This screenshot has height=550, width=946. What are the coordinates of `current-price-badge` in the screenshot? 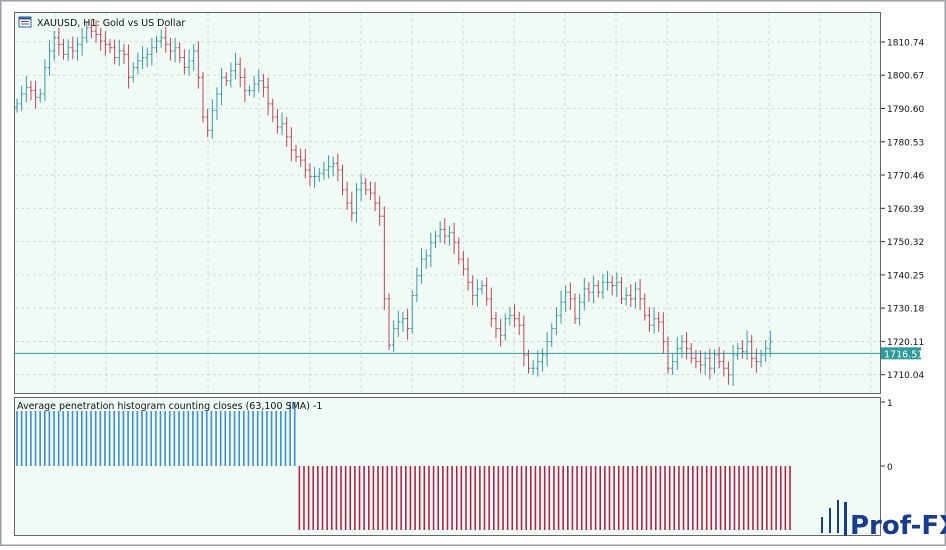 It's located at (901, 353).